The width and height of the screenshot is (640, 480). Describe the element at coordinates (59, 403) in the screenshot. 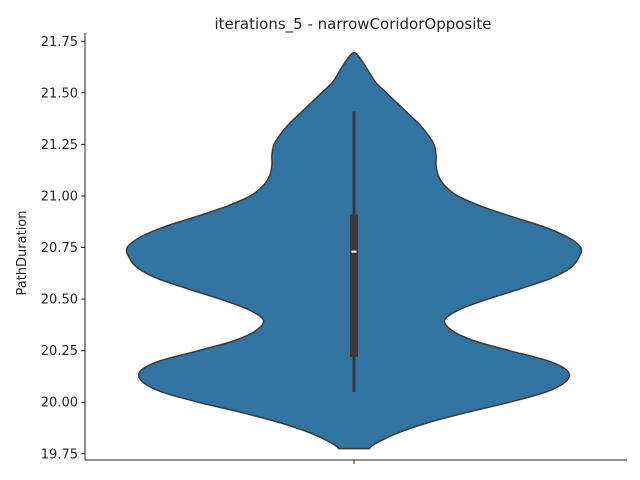

I see `y-tick-label: 20.00` at that location.